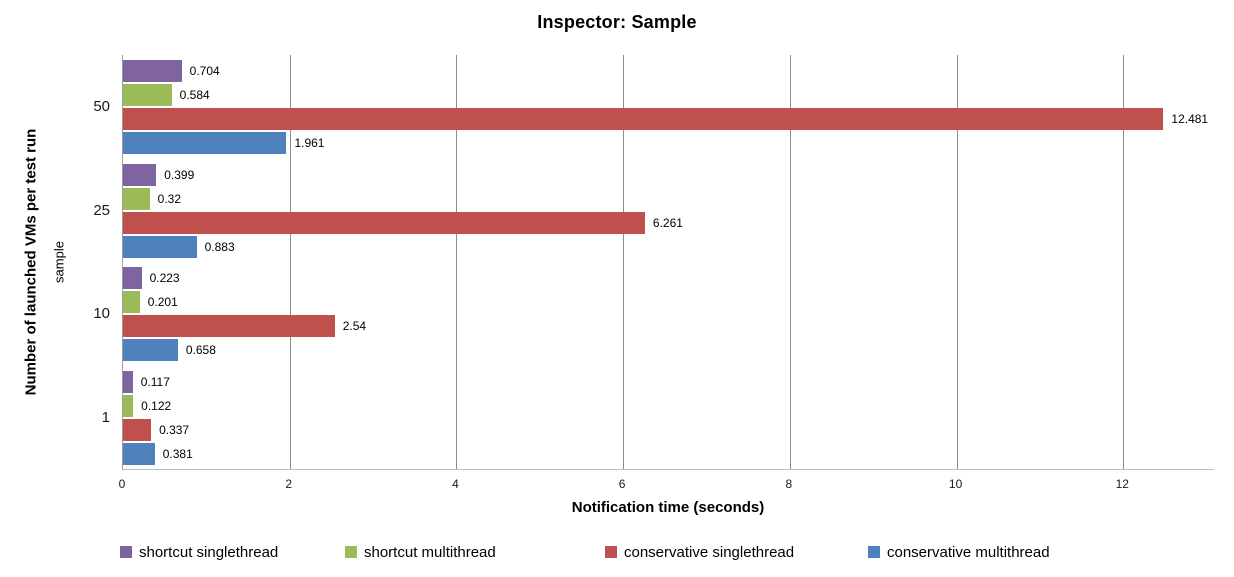 The width and height of the screenshot is (1234, 577). I want to click on x-tick-label: 0, so click(122, 484).